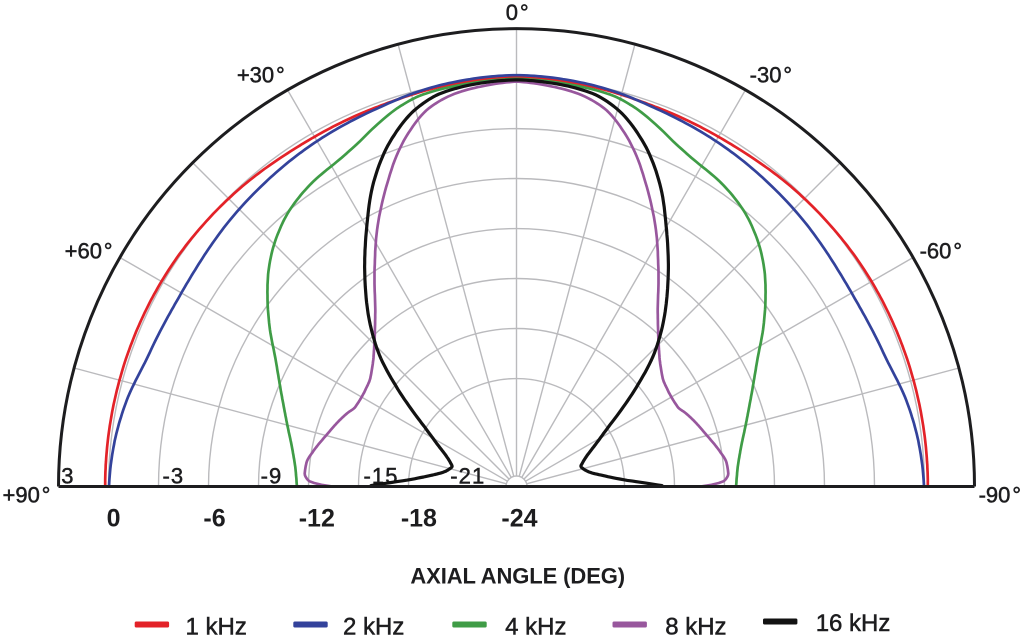 The width and height of the screenshot is (1024, 643). Describe the element at coordinates (517, 576) in the screenshot. I see `svg-text: AXIAL ANGLE (DEG)` at that location.